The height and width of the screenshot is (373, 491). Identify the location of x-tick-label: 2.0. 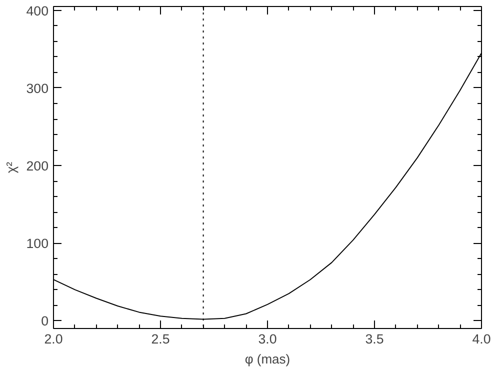
(53, 339).